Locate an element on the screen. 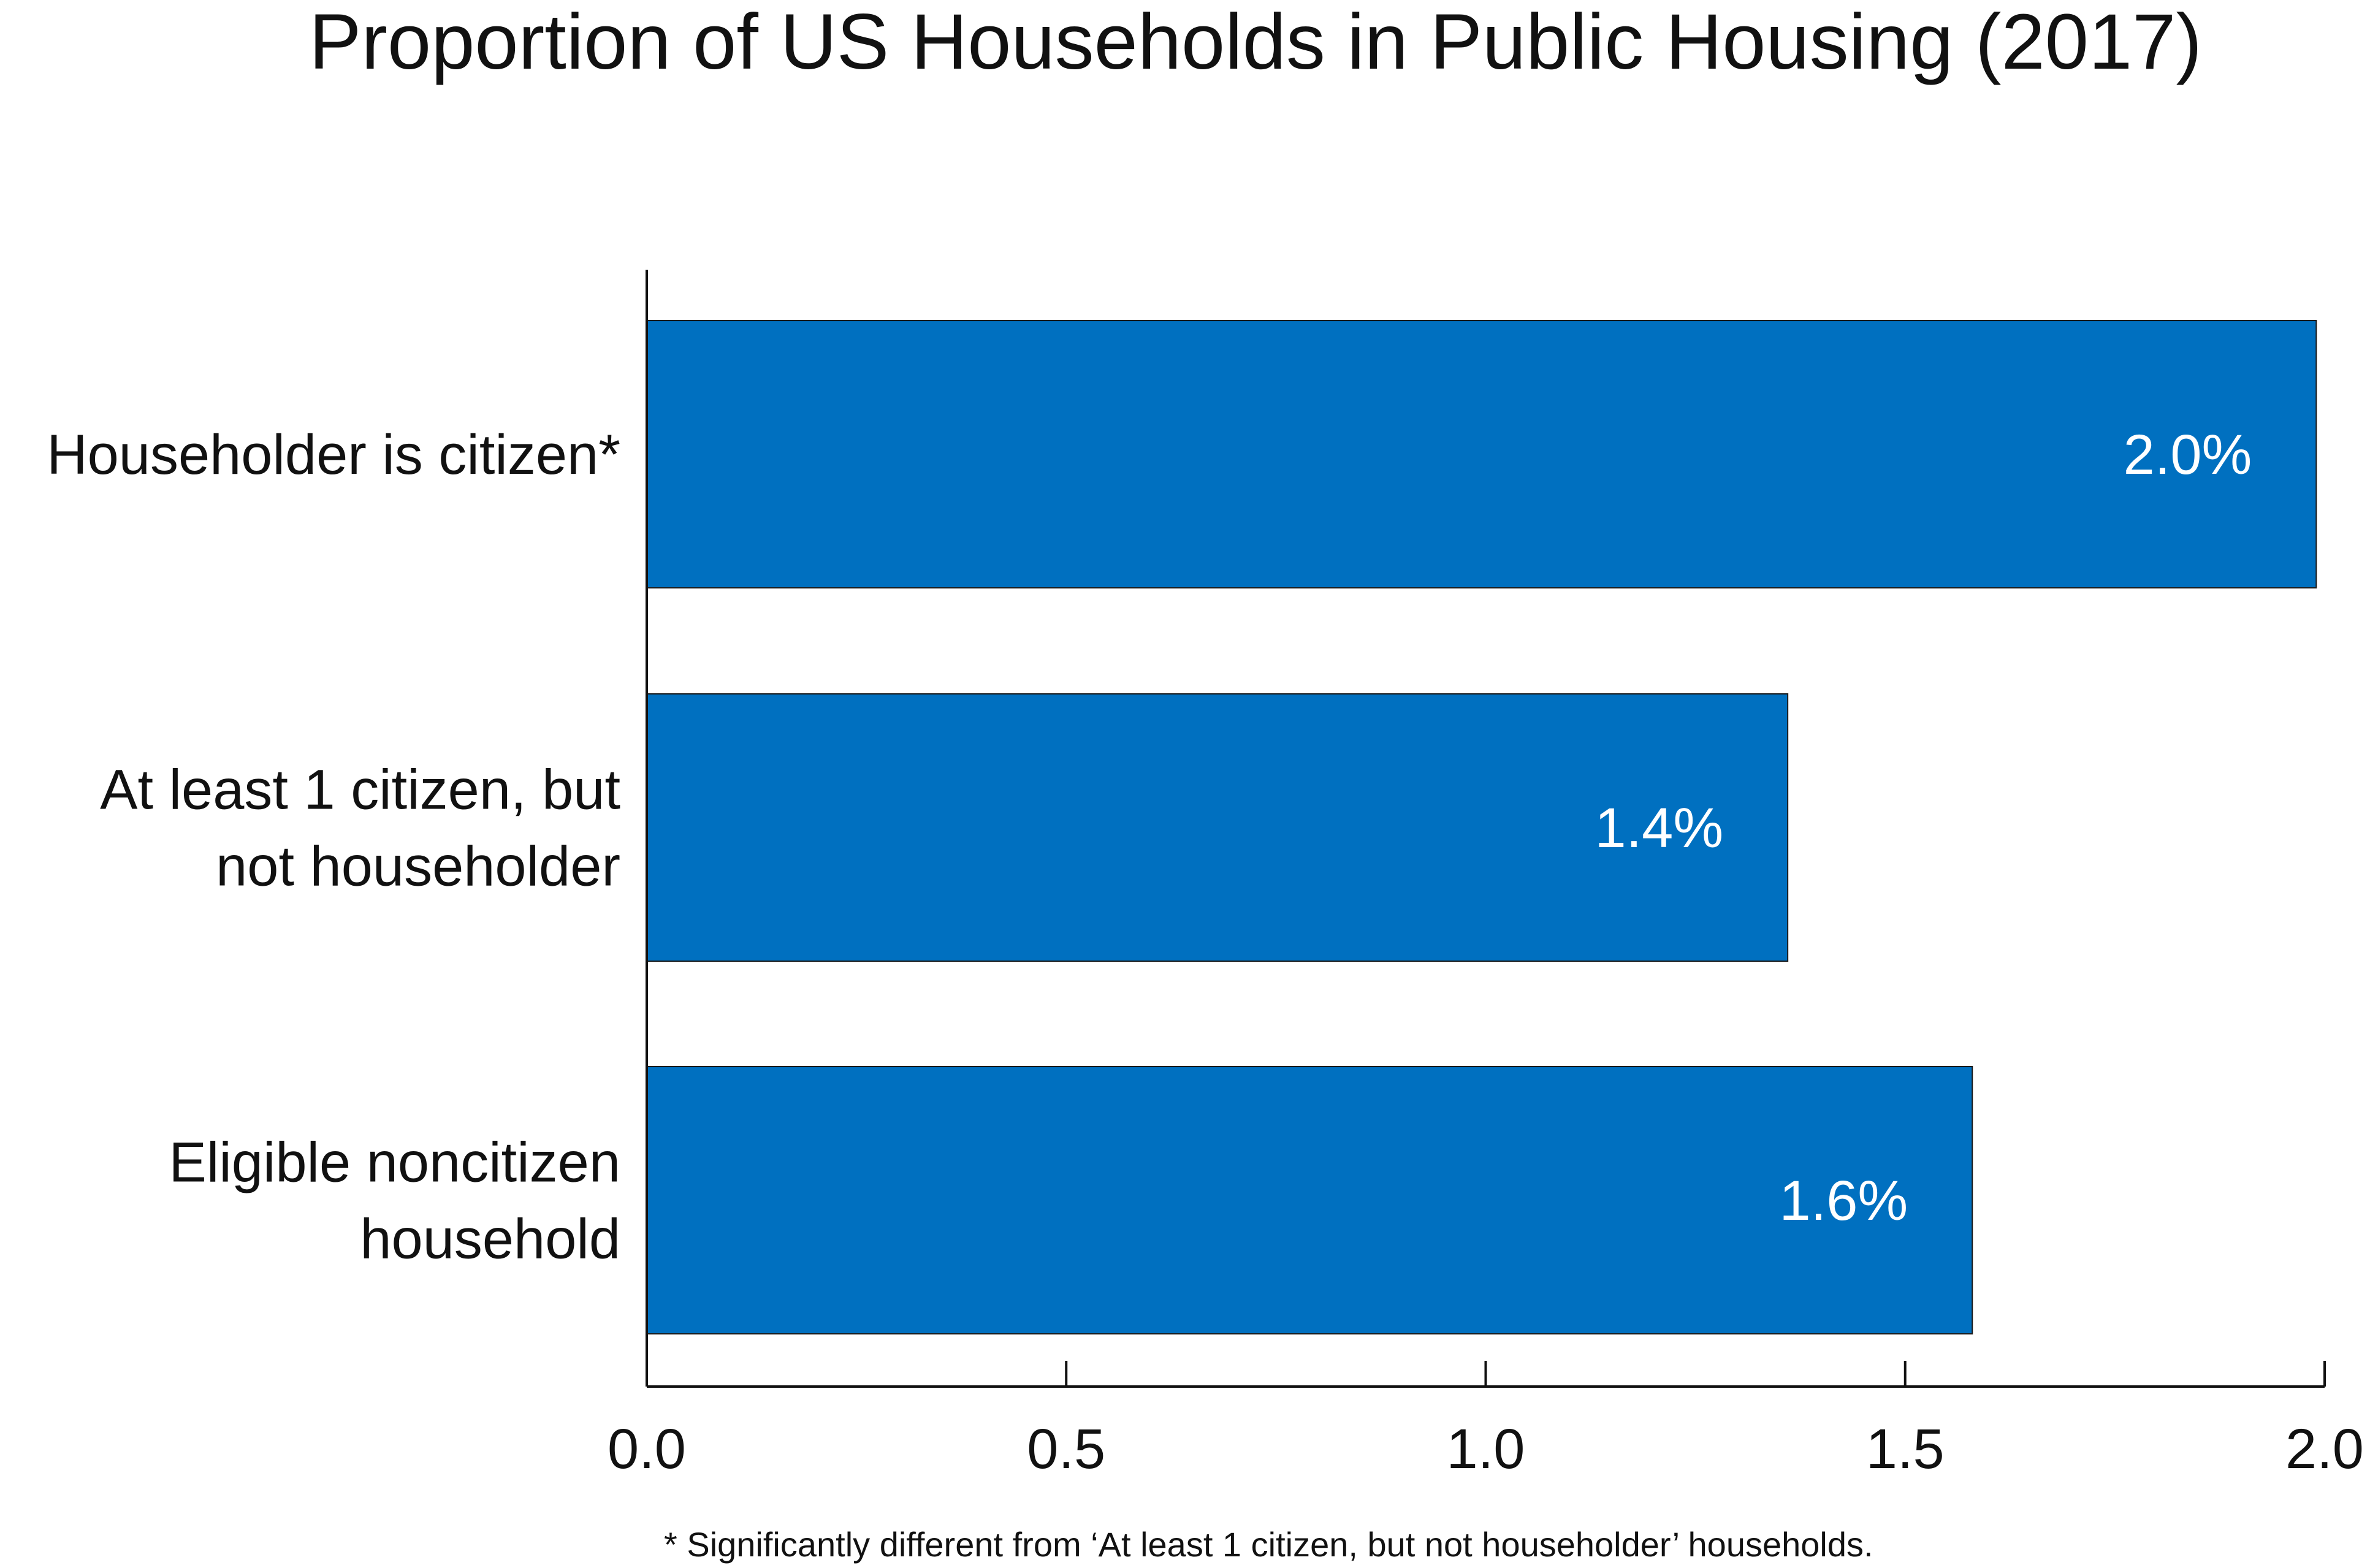  x-tick-label-5: 2.0 is located at coordinates (2324, 1449).